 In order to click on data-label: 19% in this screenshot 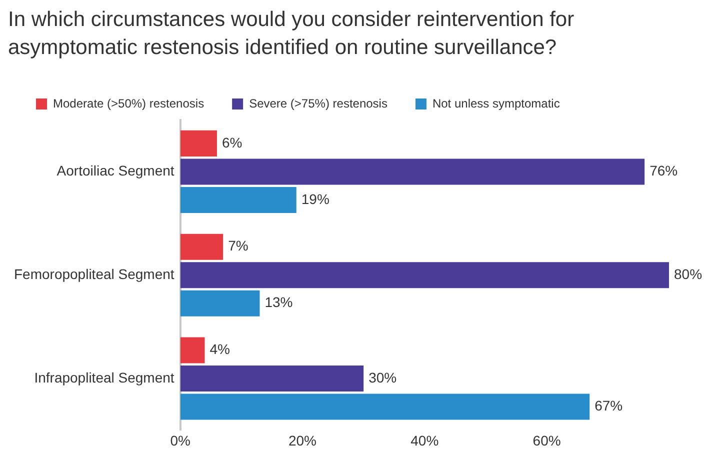, I will do `click(315, 198)`.